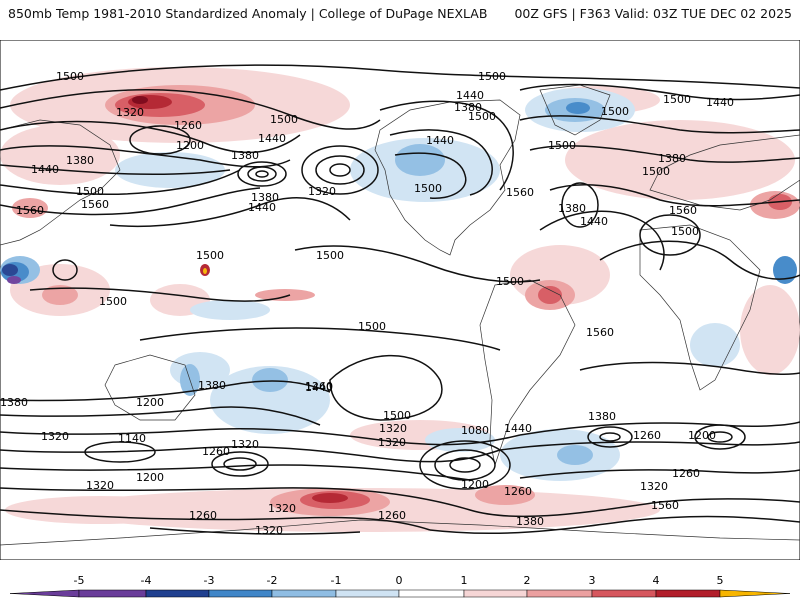  I want to click on colorbar-tick: 4, so click(656, 580).